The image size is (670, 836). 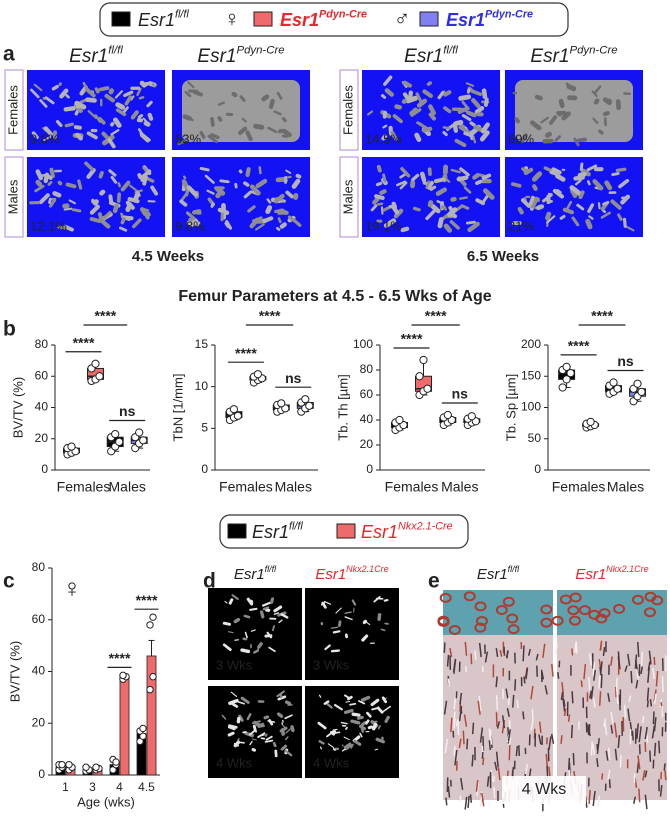 What do you see at coordinates (503, 256) in the screenshot?
I see `group-label: 6.5 Weeks` at bounding box center [503, 256].